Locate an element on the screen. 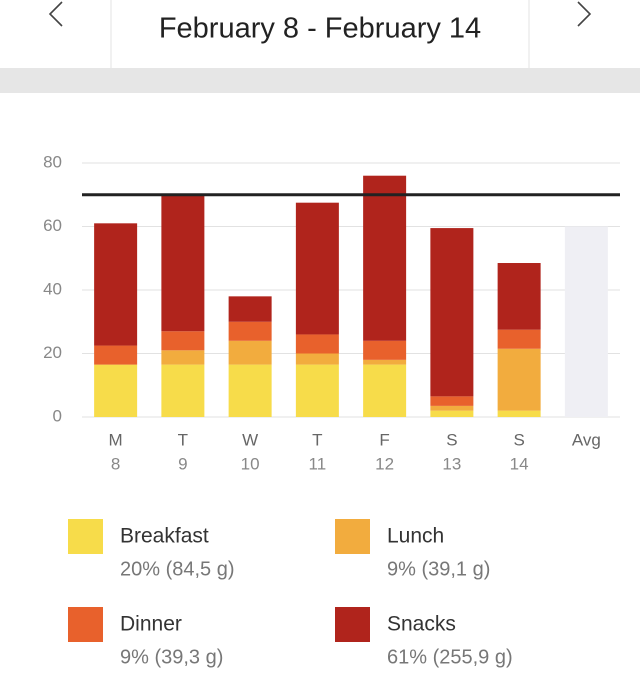 This screenshot has width=640, height=697. week-title: February 8 - February 14 is located at coordinates (320, 29).